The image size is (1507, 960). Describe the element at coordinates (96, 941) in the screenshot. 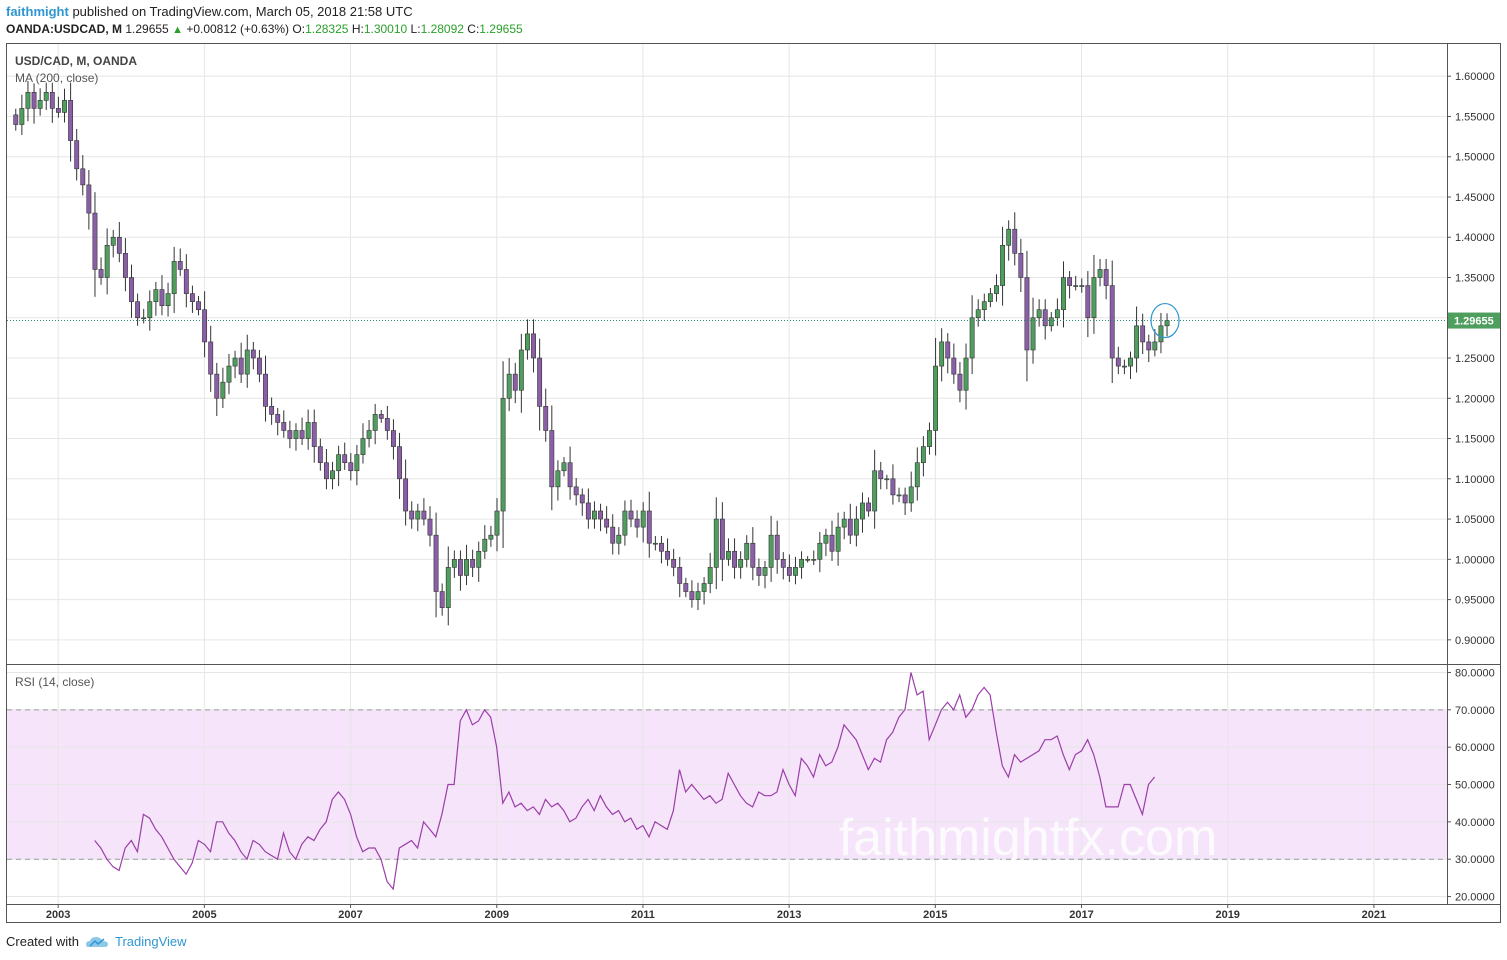

I see `tradingview-cloud-icon` at that location.